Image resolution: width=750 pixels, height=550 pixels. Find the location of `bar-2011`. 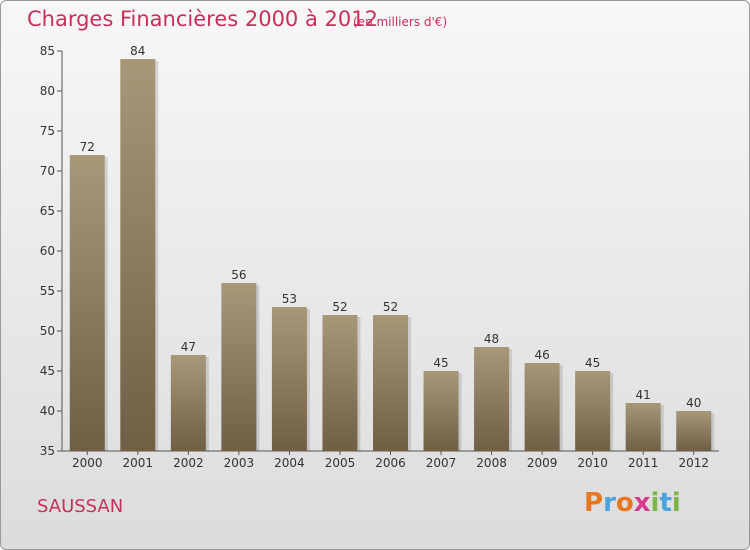

bar-2011 is located at coordinates (643, 427).